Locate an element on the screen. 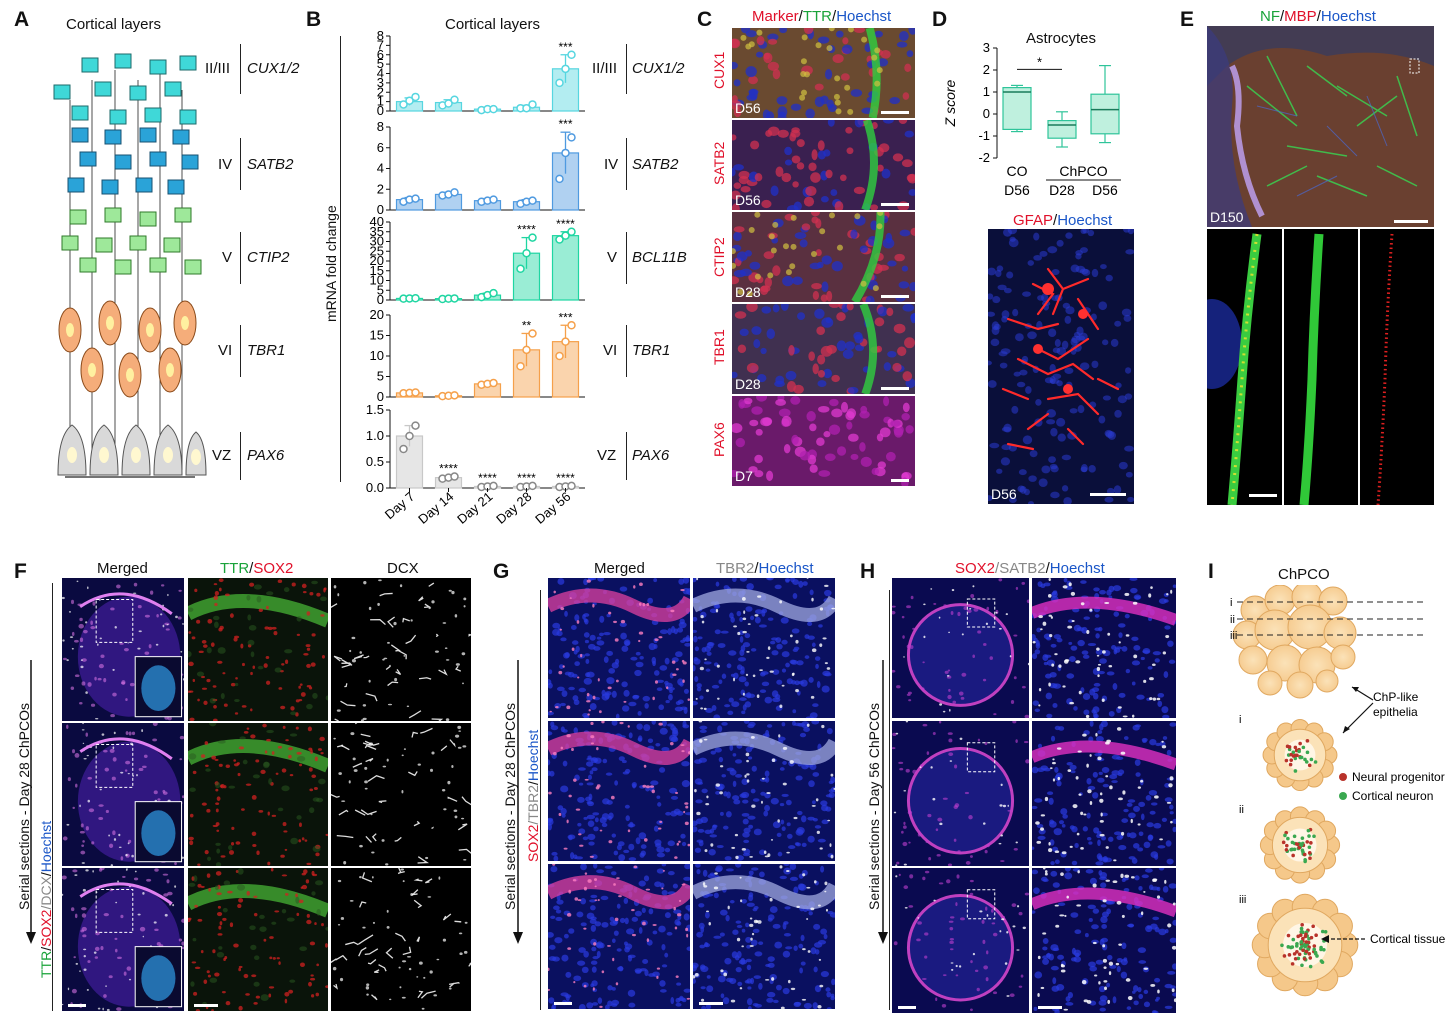 This screenshot has height=1014, width=1447. micrograph-pax6: D7 is located at coordinates (823, 441).